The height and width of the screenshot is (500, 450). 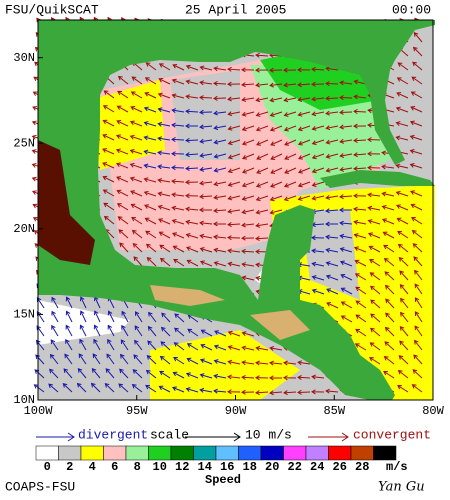 What do you see at coordinates (160, 467) in the screenshot?
I see `colorbar-tick-label: 10` at bounding box center [160, 467].